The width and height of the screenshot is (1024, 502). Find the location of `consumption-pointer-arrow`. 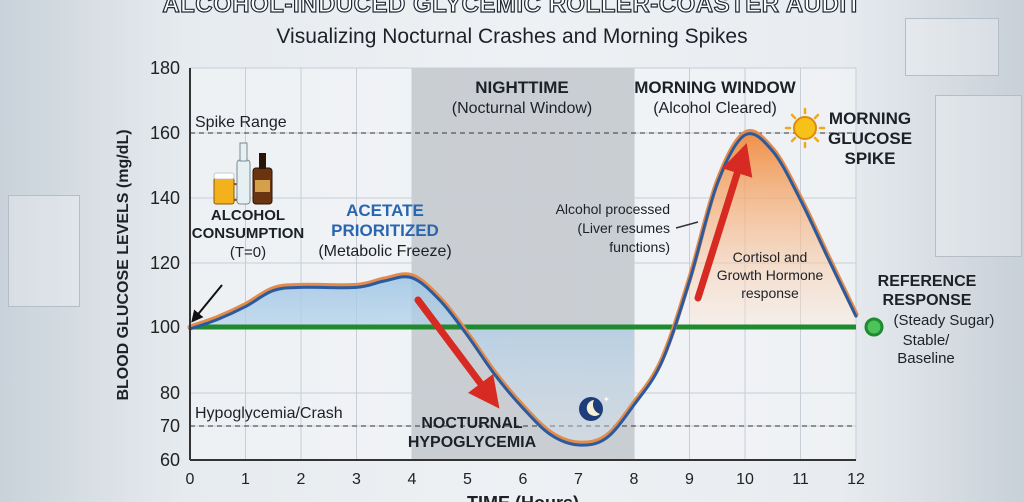

consumption-pointer-arrow is located at coordinates (207, 303).